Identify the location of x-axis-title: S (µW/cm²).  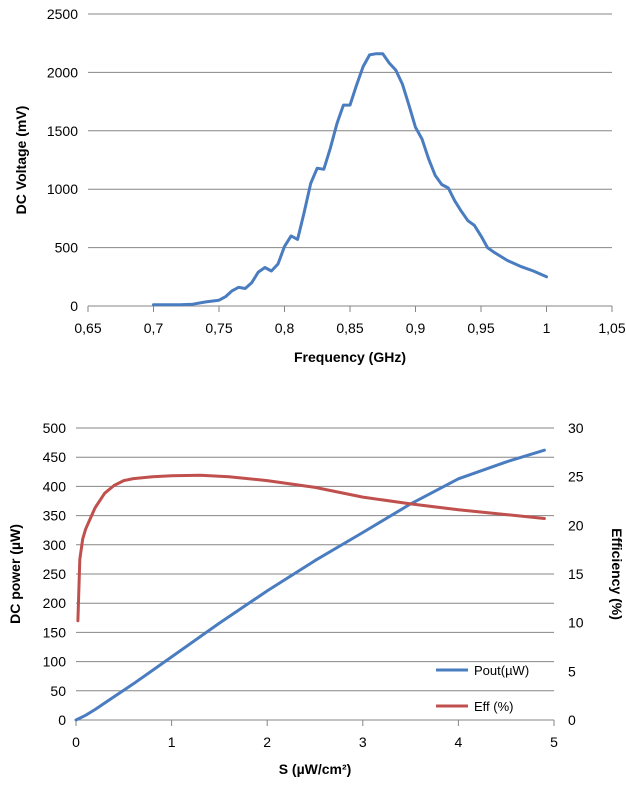
(315, 769).